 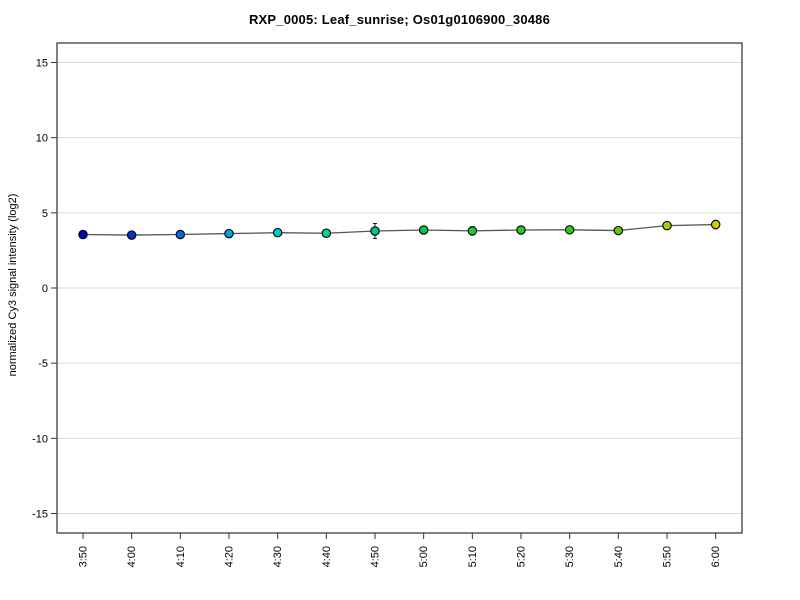 I want to click on y-tick-label: -15, so click(x=40, y=514).